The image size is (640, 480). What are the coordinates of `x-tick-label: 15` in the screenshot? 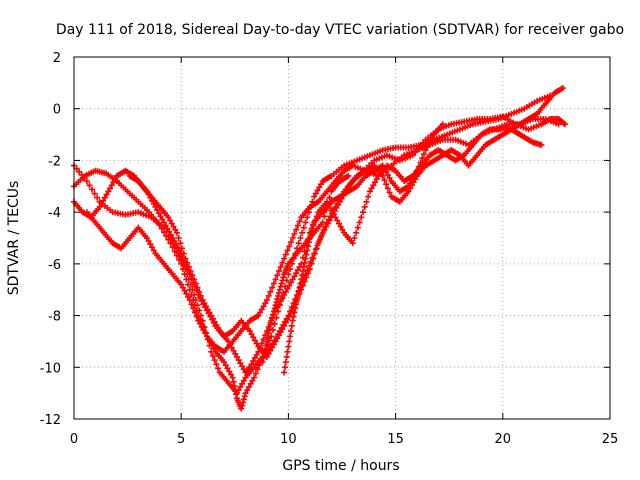 It's located at (395, 439).